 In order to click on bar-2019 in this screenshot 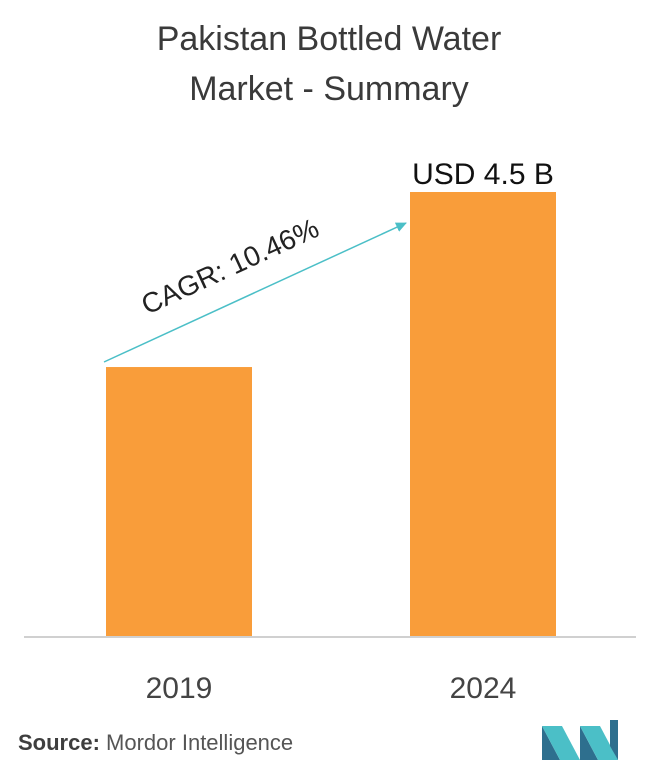, I will do `click(179, 502)`.